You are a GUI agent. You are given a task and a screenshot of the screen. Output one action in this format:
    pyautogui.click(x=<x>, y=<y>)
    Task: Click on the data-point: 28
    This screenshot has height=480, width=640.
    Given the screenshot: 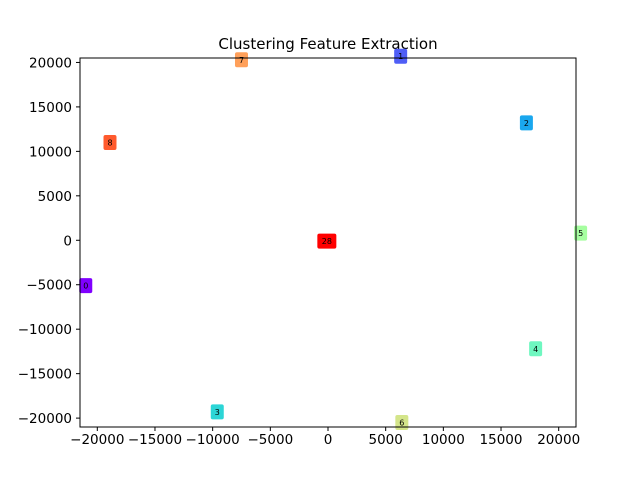 What is the action you would take?
    pyautogui.click(x=327, y=241)
    